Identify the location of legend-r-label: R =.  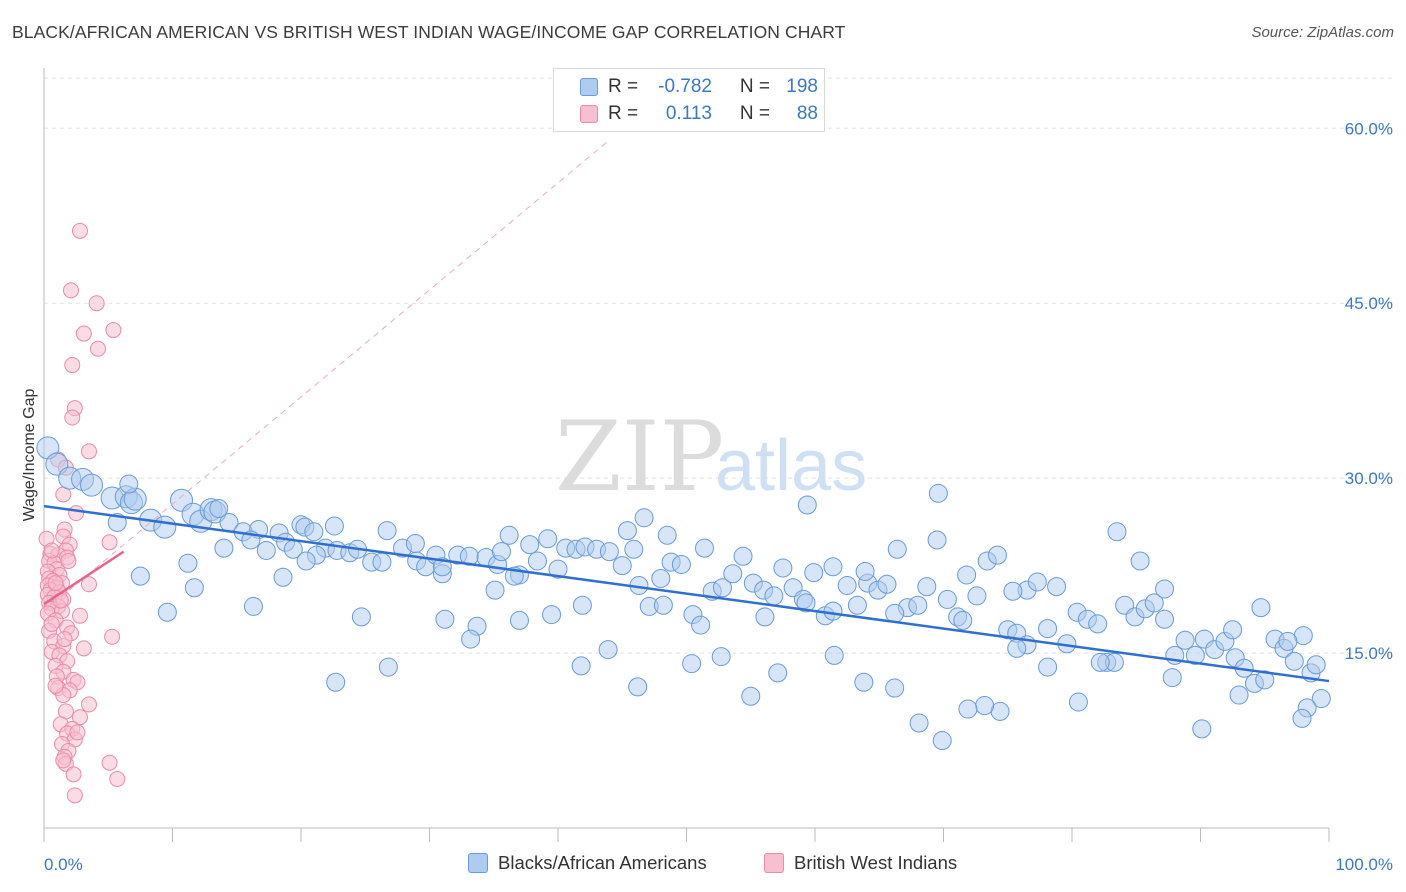
(623, 113).